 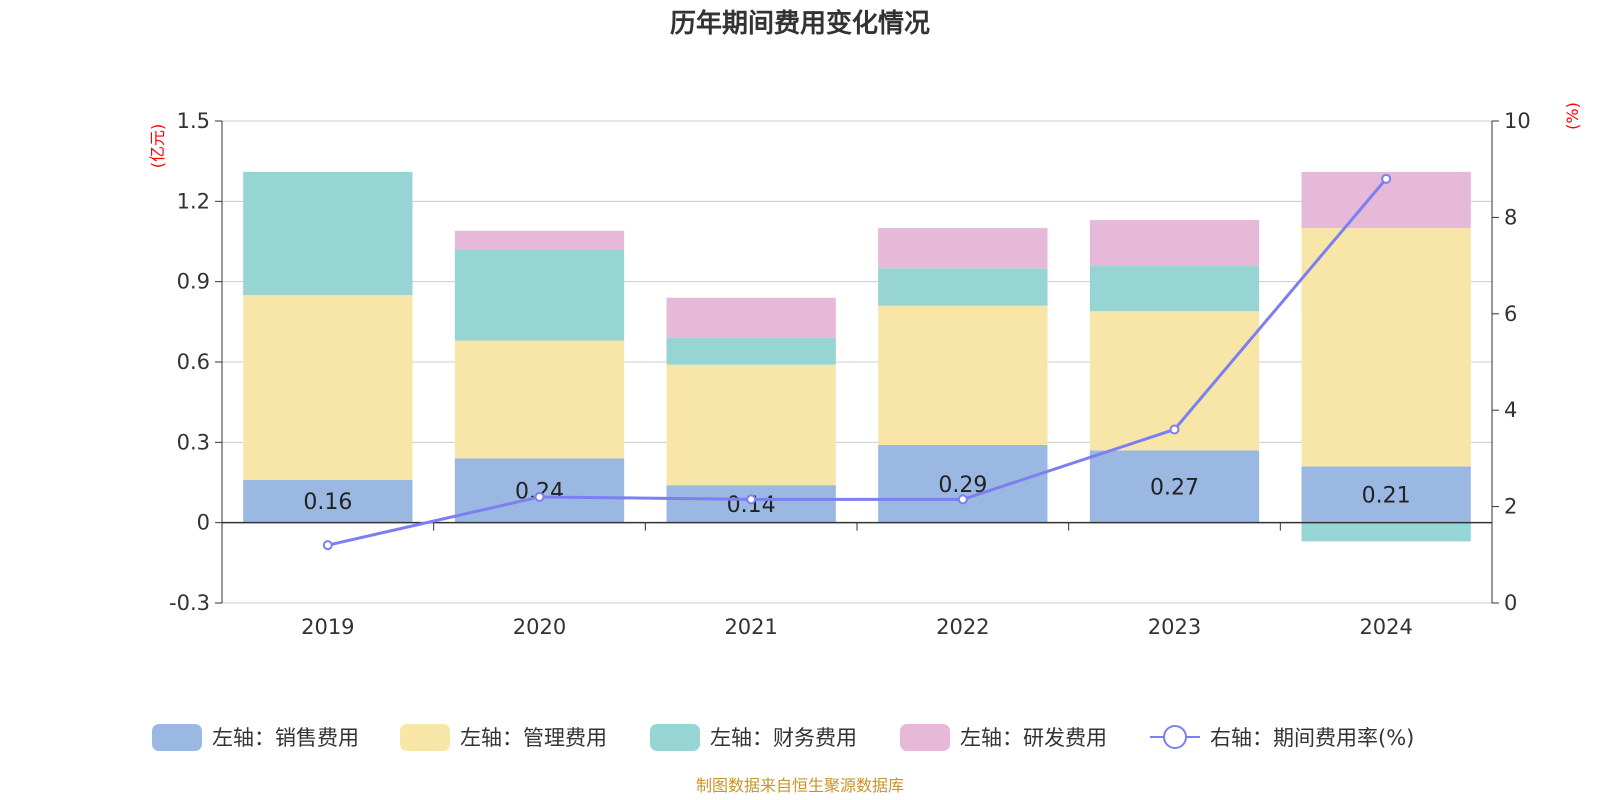 I want to click on x-tick-label: 2024, so click(x=1385, y=627).